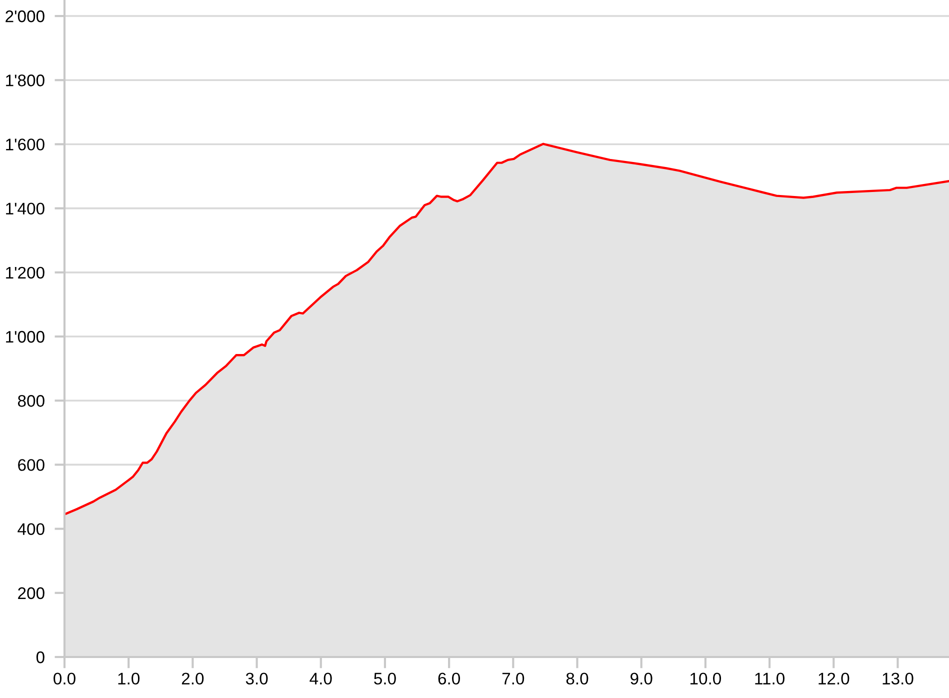  I want to click on y-tick-label: 600, so click(31, 465).